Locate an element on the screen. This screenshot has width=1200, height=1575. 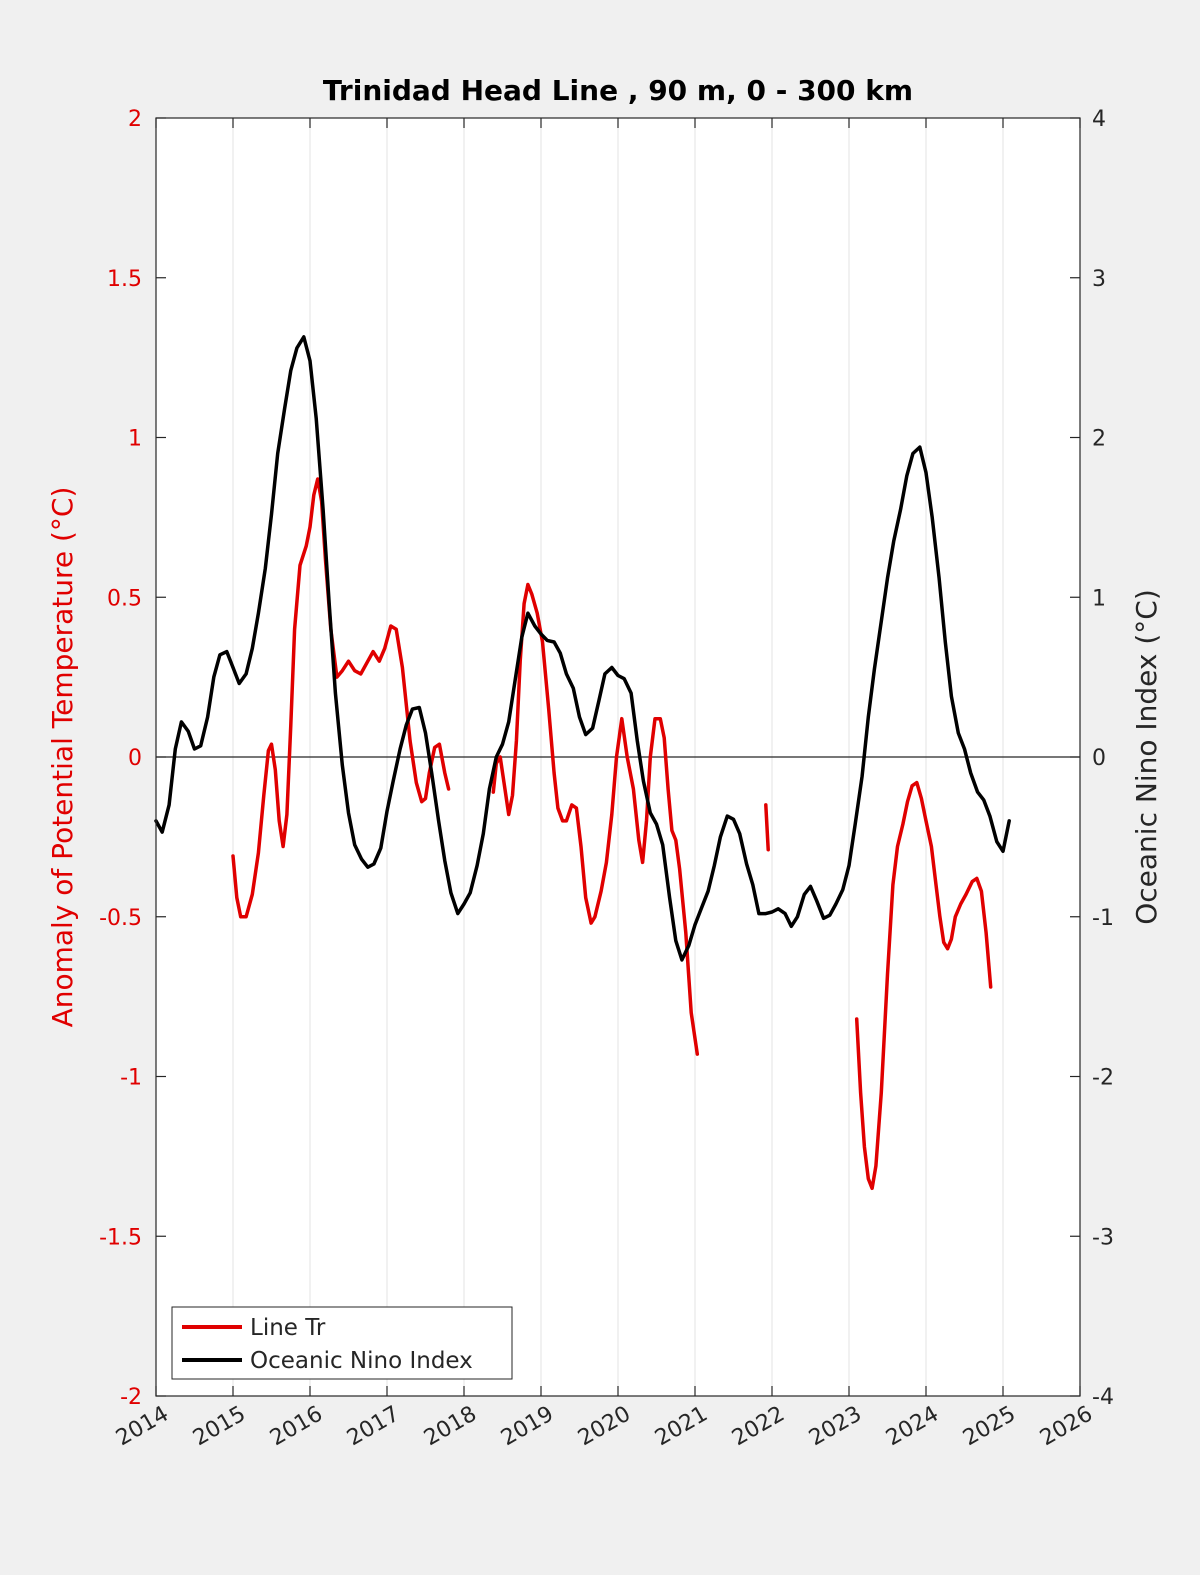
y-axis-right-label: Oceanic Nino Index (°C) is located at coordinates (1146, 757).